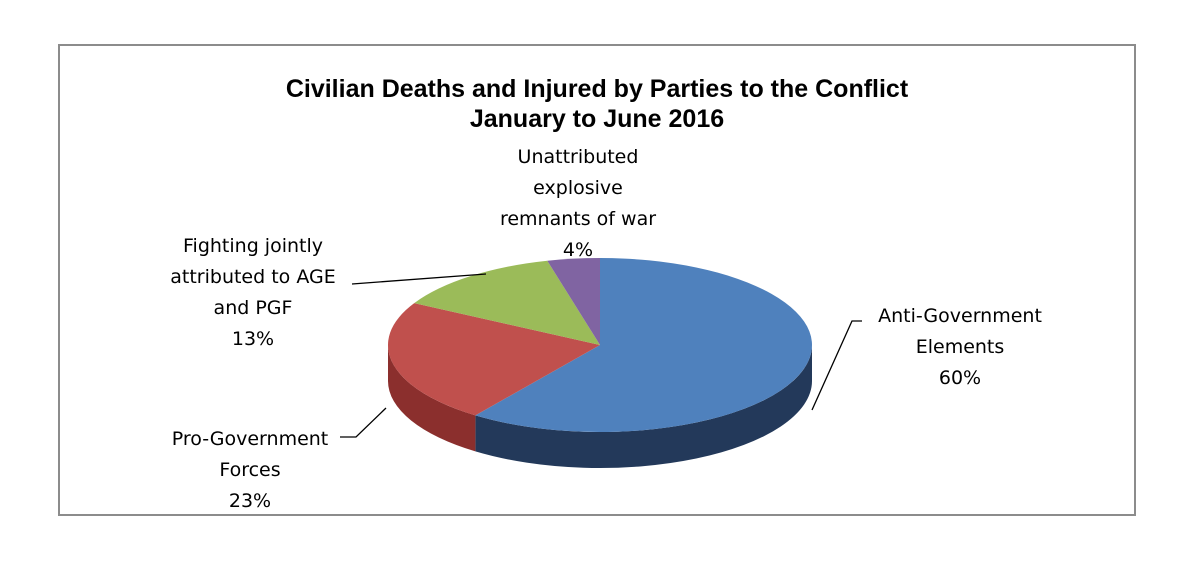 This screenshot has height=575, width=1200. Describe the element at coordinates (432, 398) in the screenshot. I see `pie-side-pro-government-forces` at that location.